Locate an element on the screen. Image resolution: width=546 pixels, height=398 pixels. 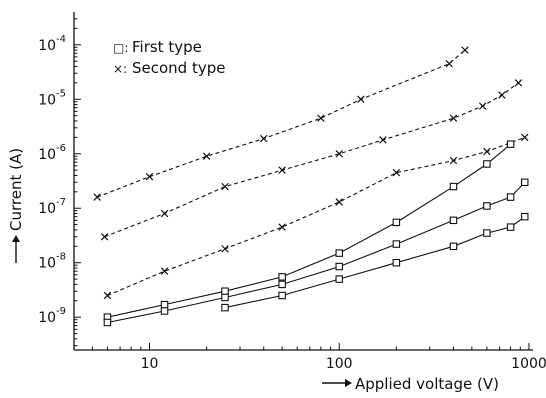
y-tick-label-exponent: -4 is located at coordinates (61, 39).